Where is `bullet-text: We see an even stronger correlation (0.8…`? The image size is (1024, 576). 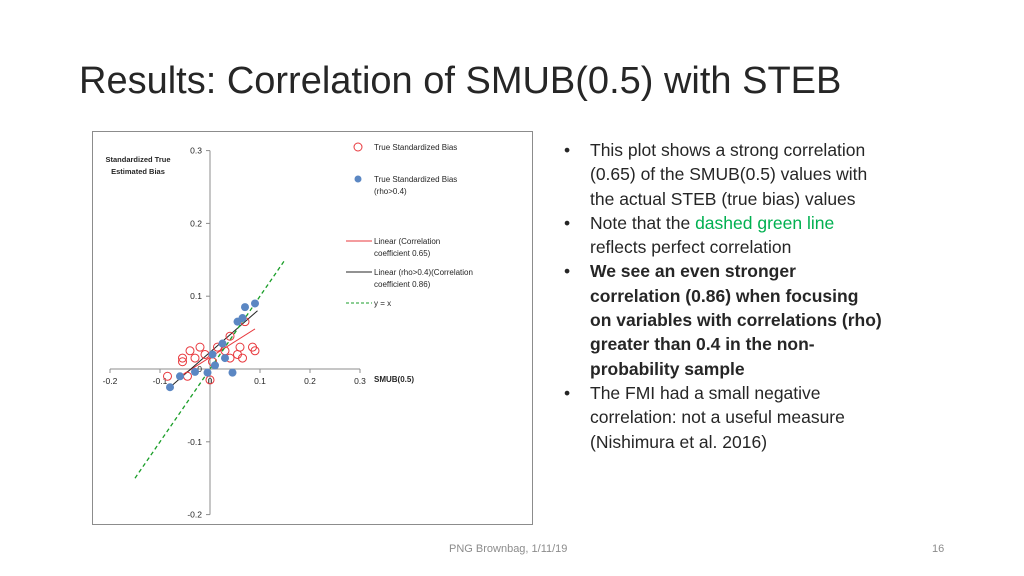
bullet-text: We see an even stronger correlation (0.8… is located at coordinates (736, 320).